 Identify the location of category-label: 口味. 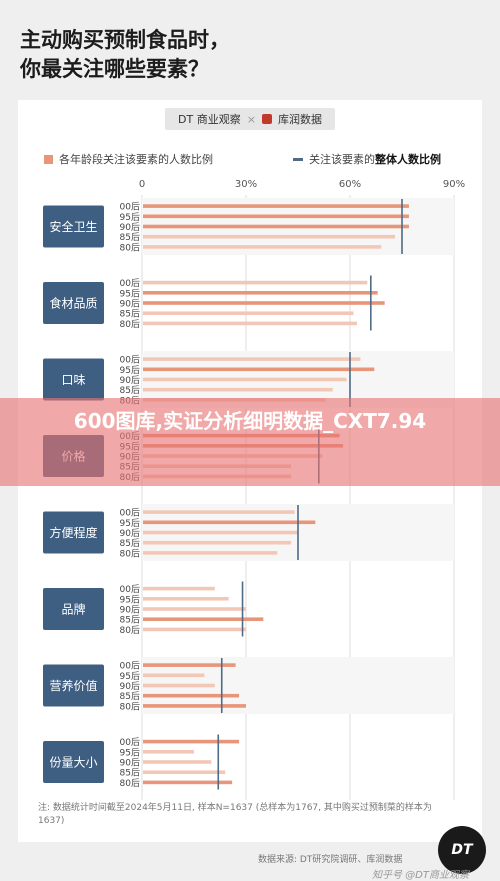
(73, 380).